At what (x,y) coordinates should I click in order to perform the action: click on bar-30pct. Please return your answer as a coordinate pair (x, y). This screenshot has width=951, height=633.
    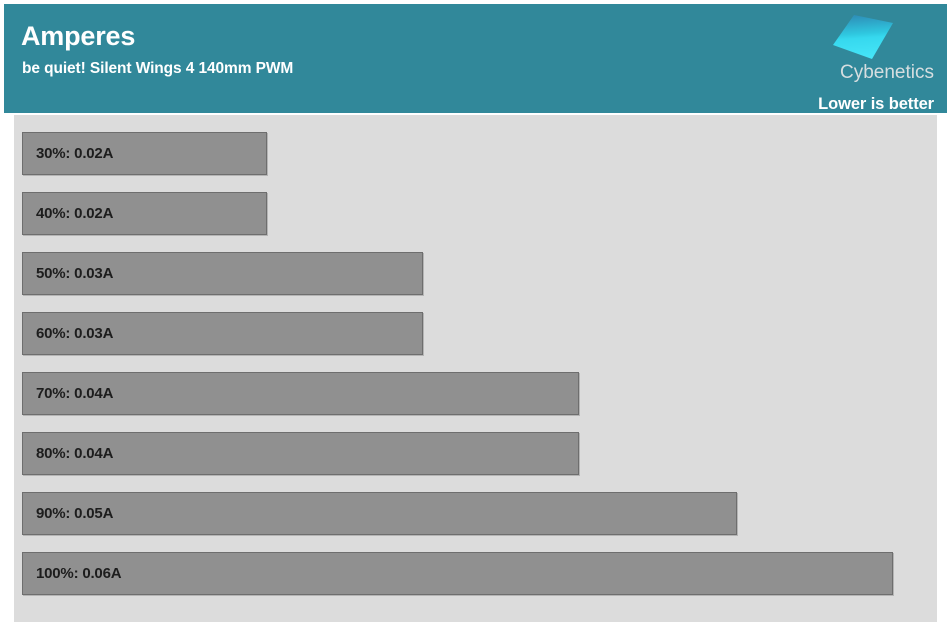
    Looking at the image, I should click on (144, 153).